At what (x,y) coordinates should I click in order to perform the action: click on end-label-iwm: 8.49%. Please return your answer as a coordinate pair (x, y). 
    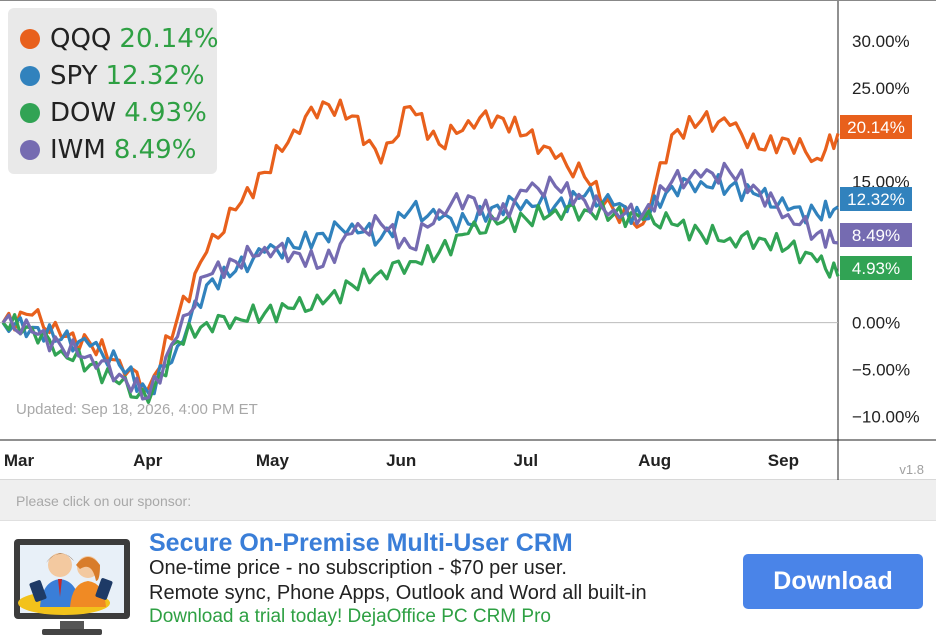
    Looking at the image, I should click on (876, 235).